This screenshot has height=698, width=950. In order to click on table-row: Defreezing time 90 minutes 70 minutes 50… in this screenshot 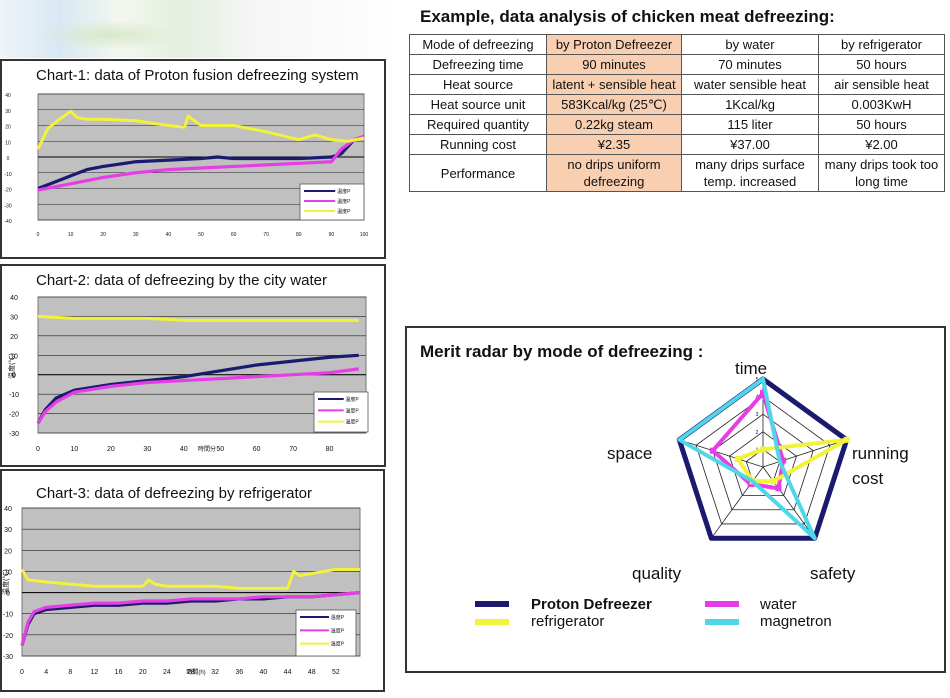, I will do `click(677, 64)`.